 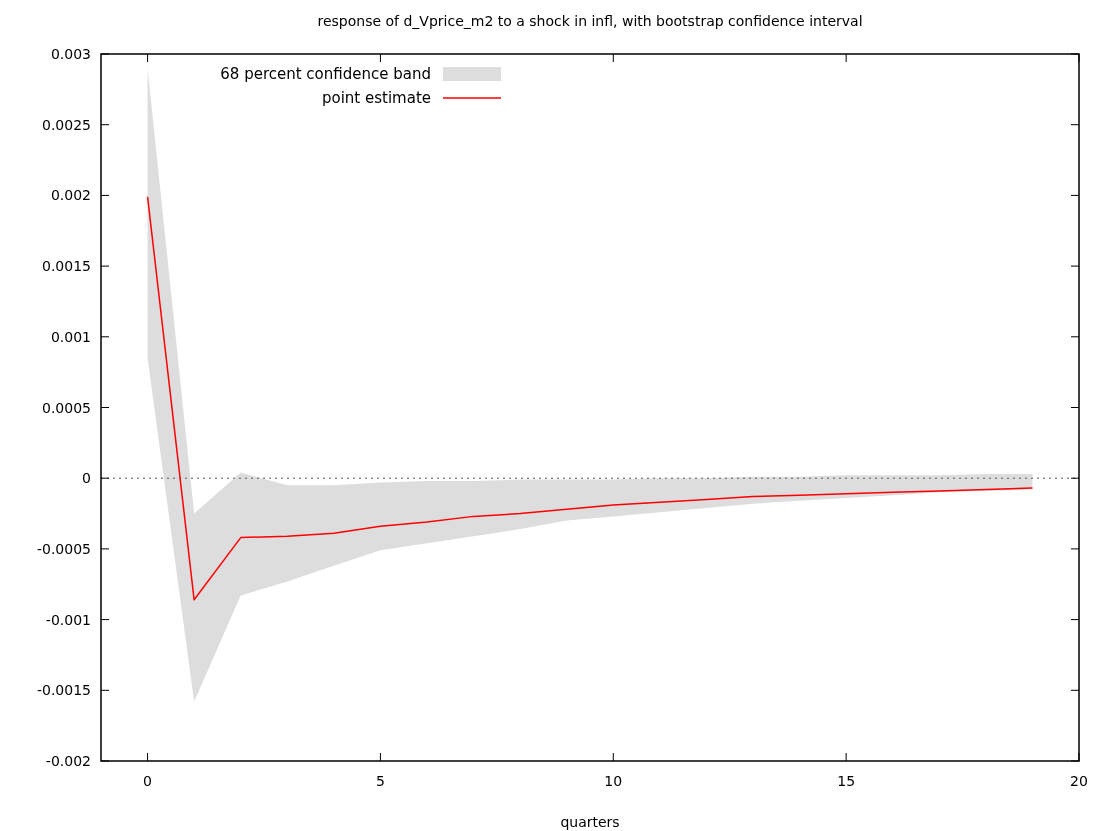 What do you see at coordinates (68, 619) in the screenshot?
I see `y-tick-label: -0.001` at bounding box center [68, 619].